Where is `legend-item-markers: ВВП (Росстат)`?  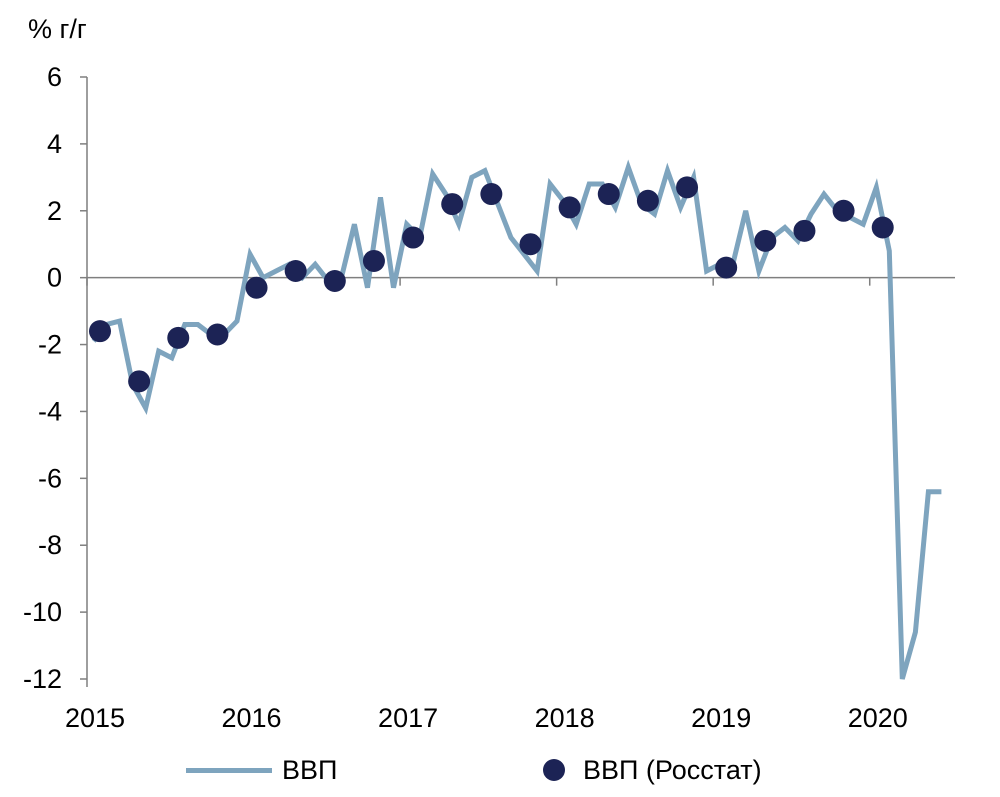
legend-item-markers: ВВП (Росстат) is located at coordinates (652, 770).